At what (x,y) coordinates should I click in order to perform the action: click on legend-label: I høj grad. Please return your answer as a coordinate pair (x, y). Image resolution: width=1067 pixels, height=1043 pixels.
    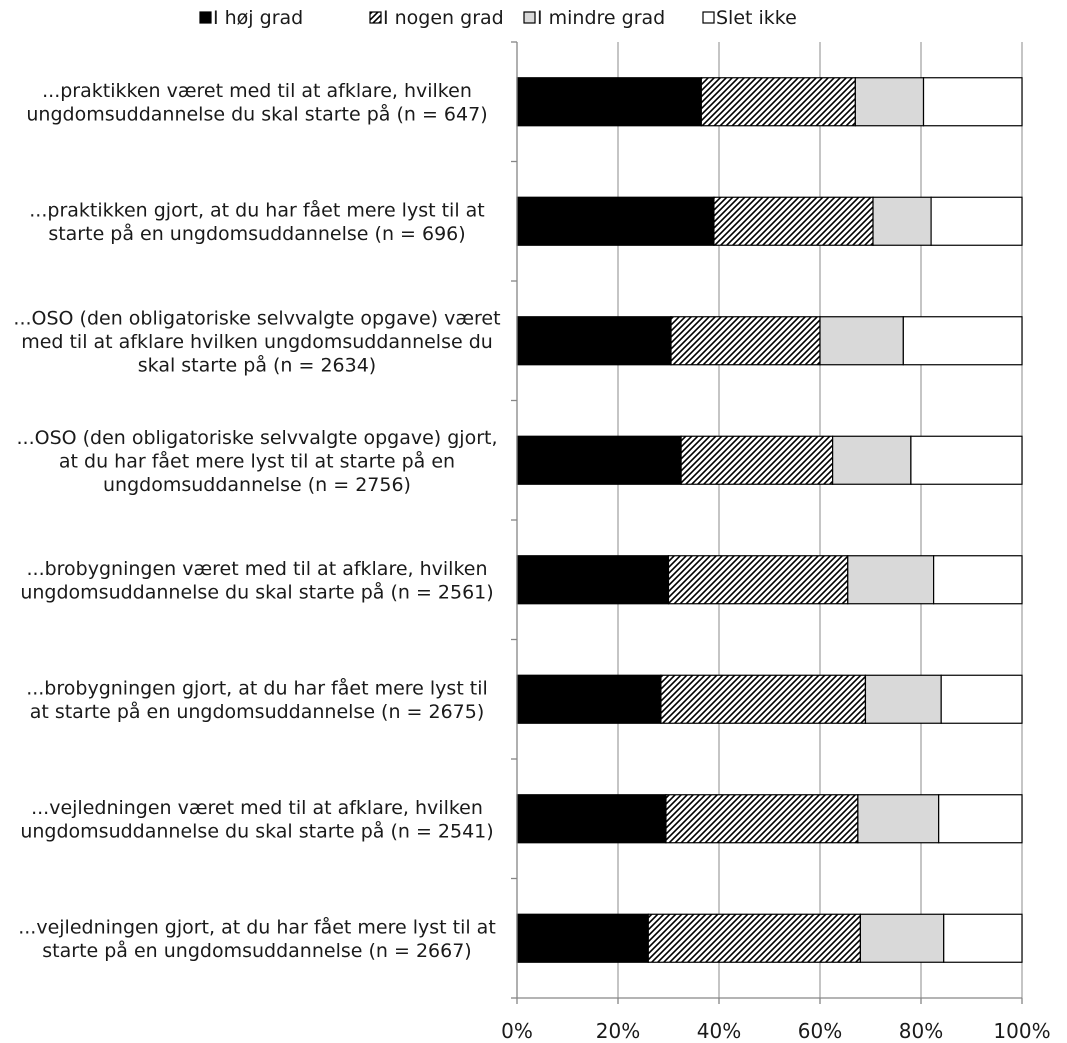
    Looking at the image, I should click on (258, 18).